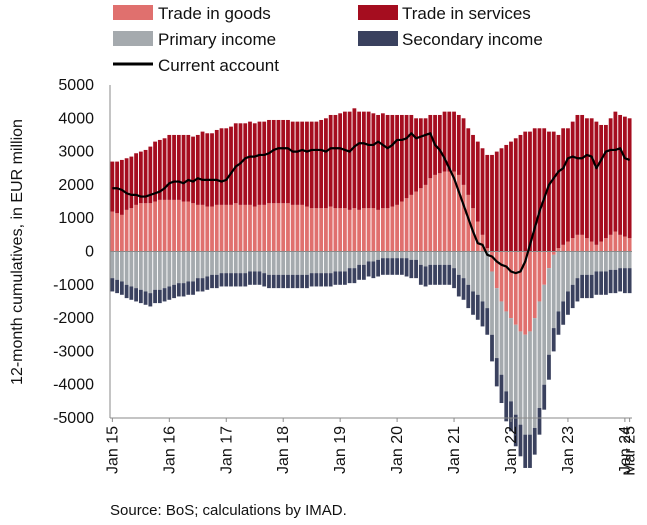  I want to click on y-tick-label: 4000, so click(76, 118).